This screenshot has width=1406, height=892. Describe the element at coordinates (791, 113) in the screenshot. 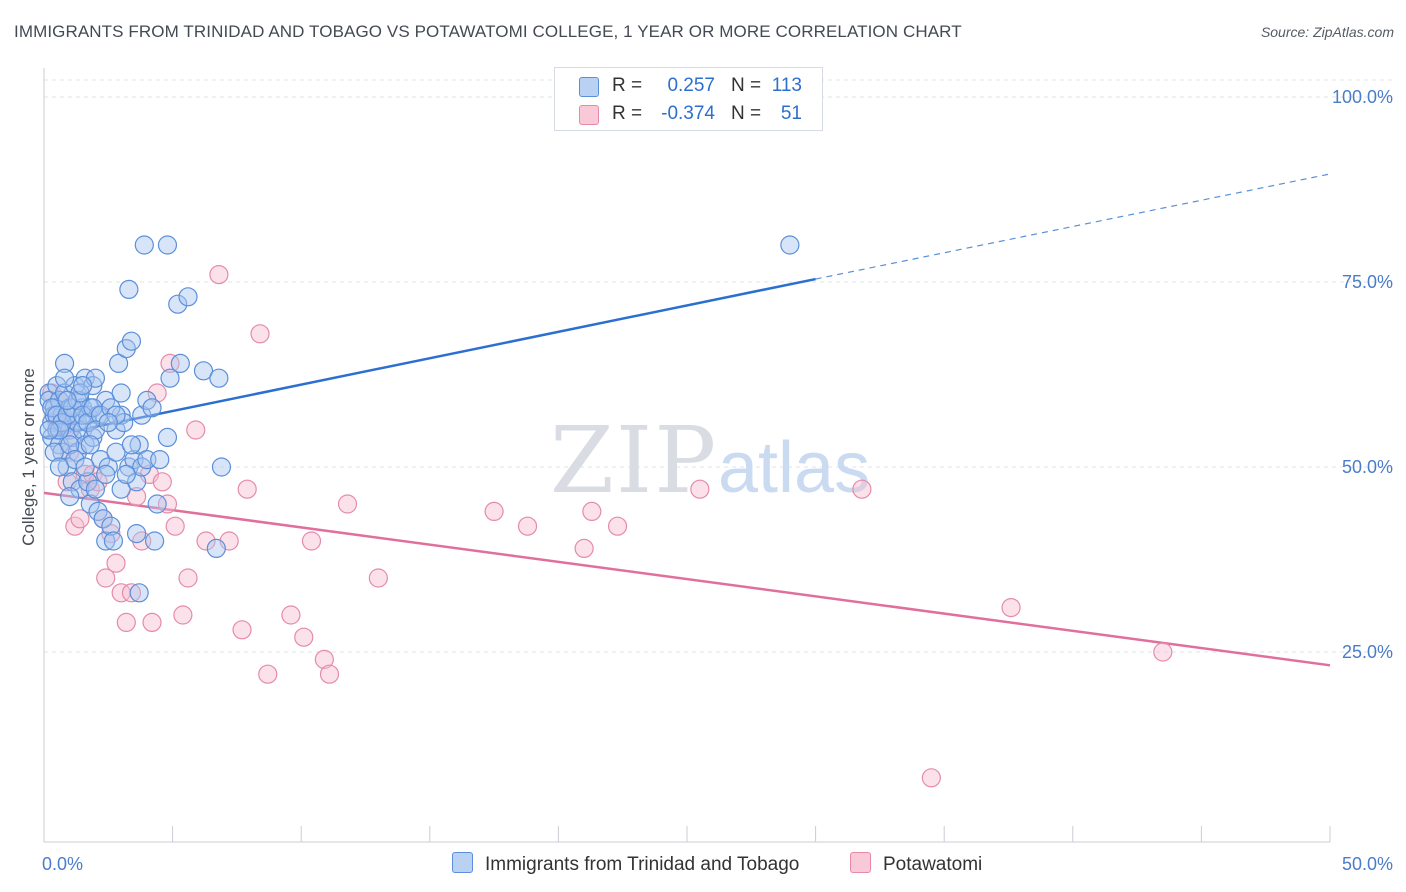

I see `legend-n-value: 51` at that location.